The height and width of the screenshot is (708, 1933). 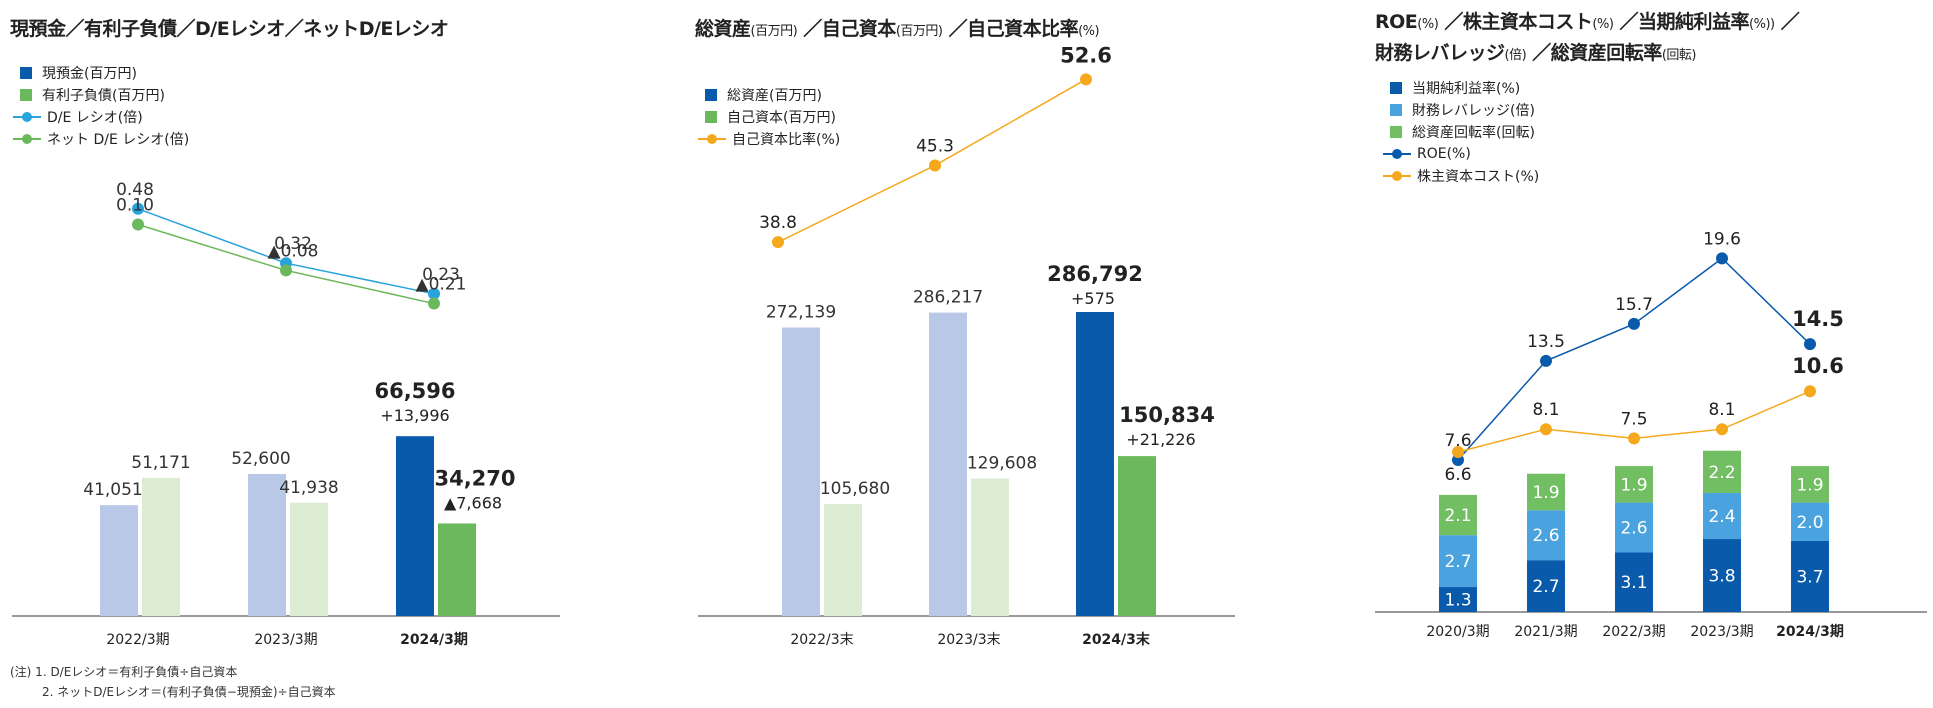 I want to click on point-label: 0.32, so click(x=293, y=244).